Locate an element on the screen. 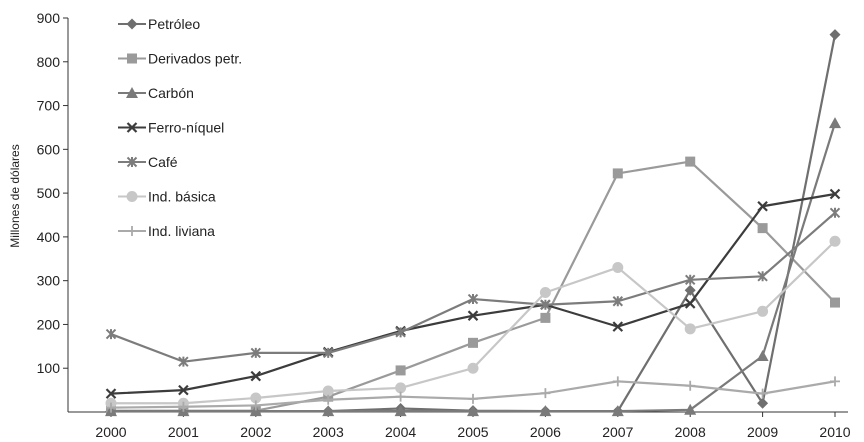  legend-item: Café is located at coordinates (148, 162).